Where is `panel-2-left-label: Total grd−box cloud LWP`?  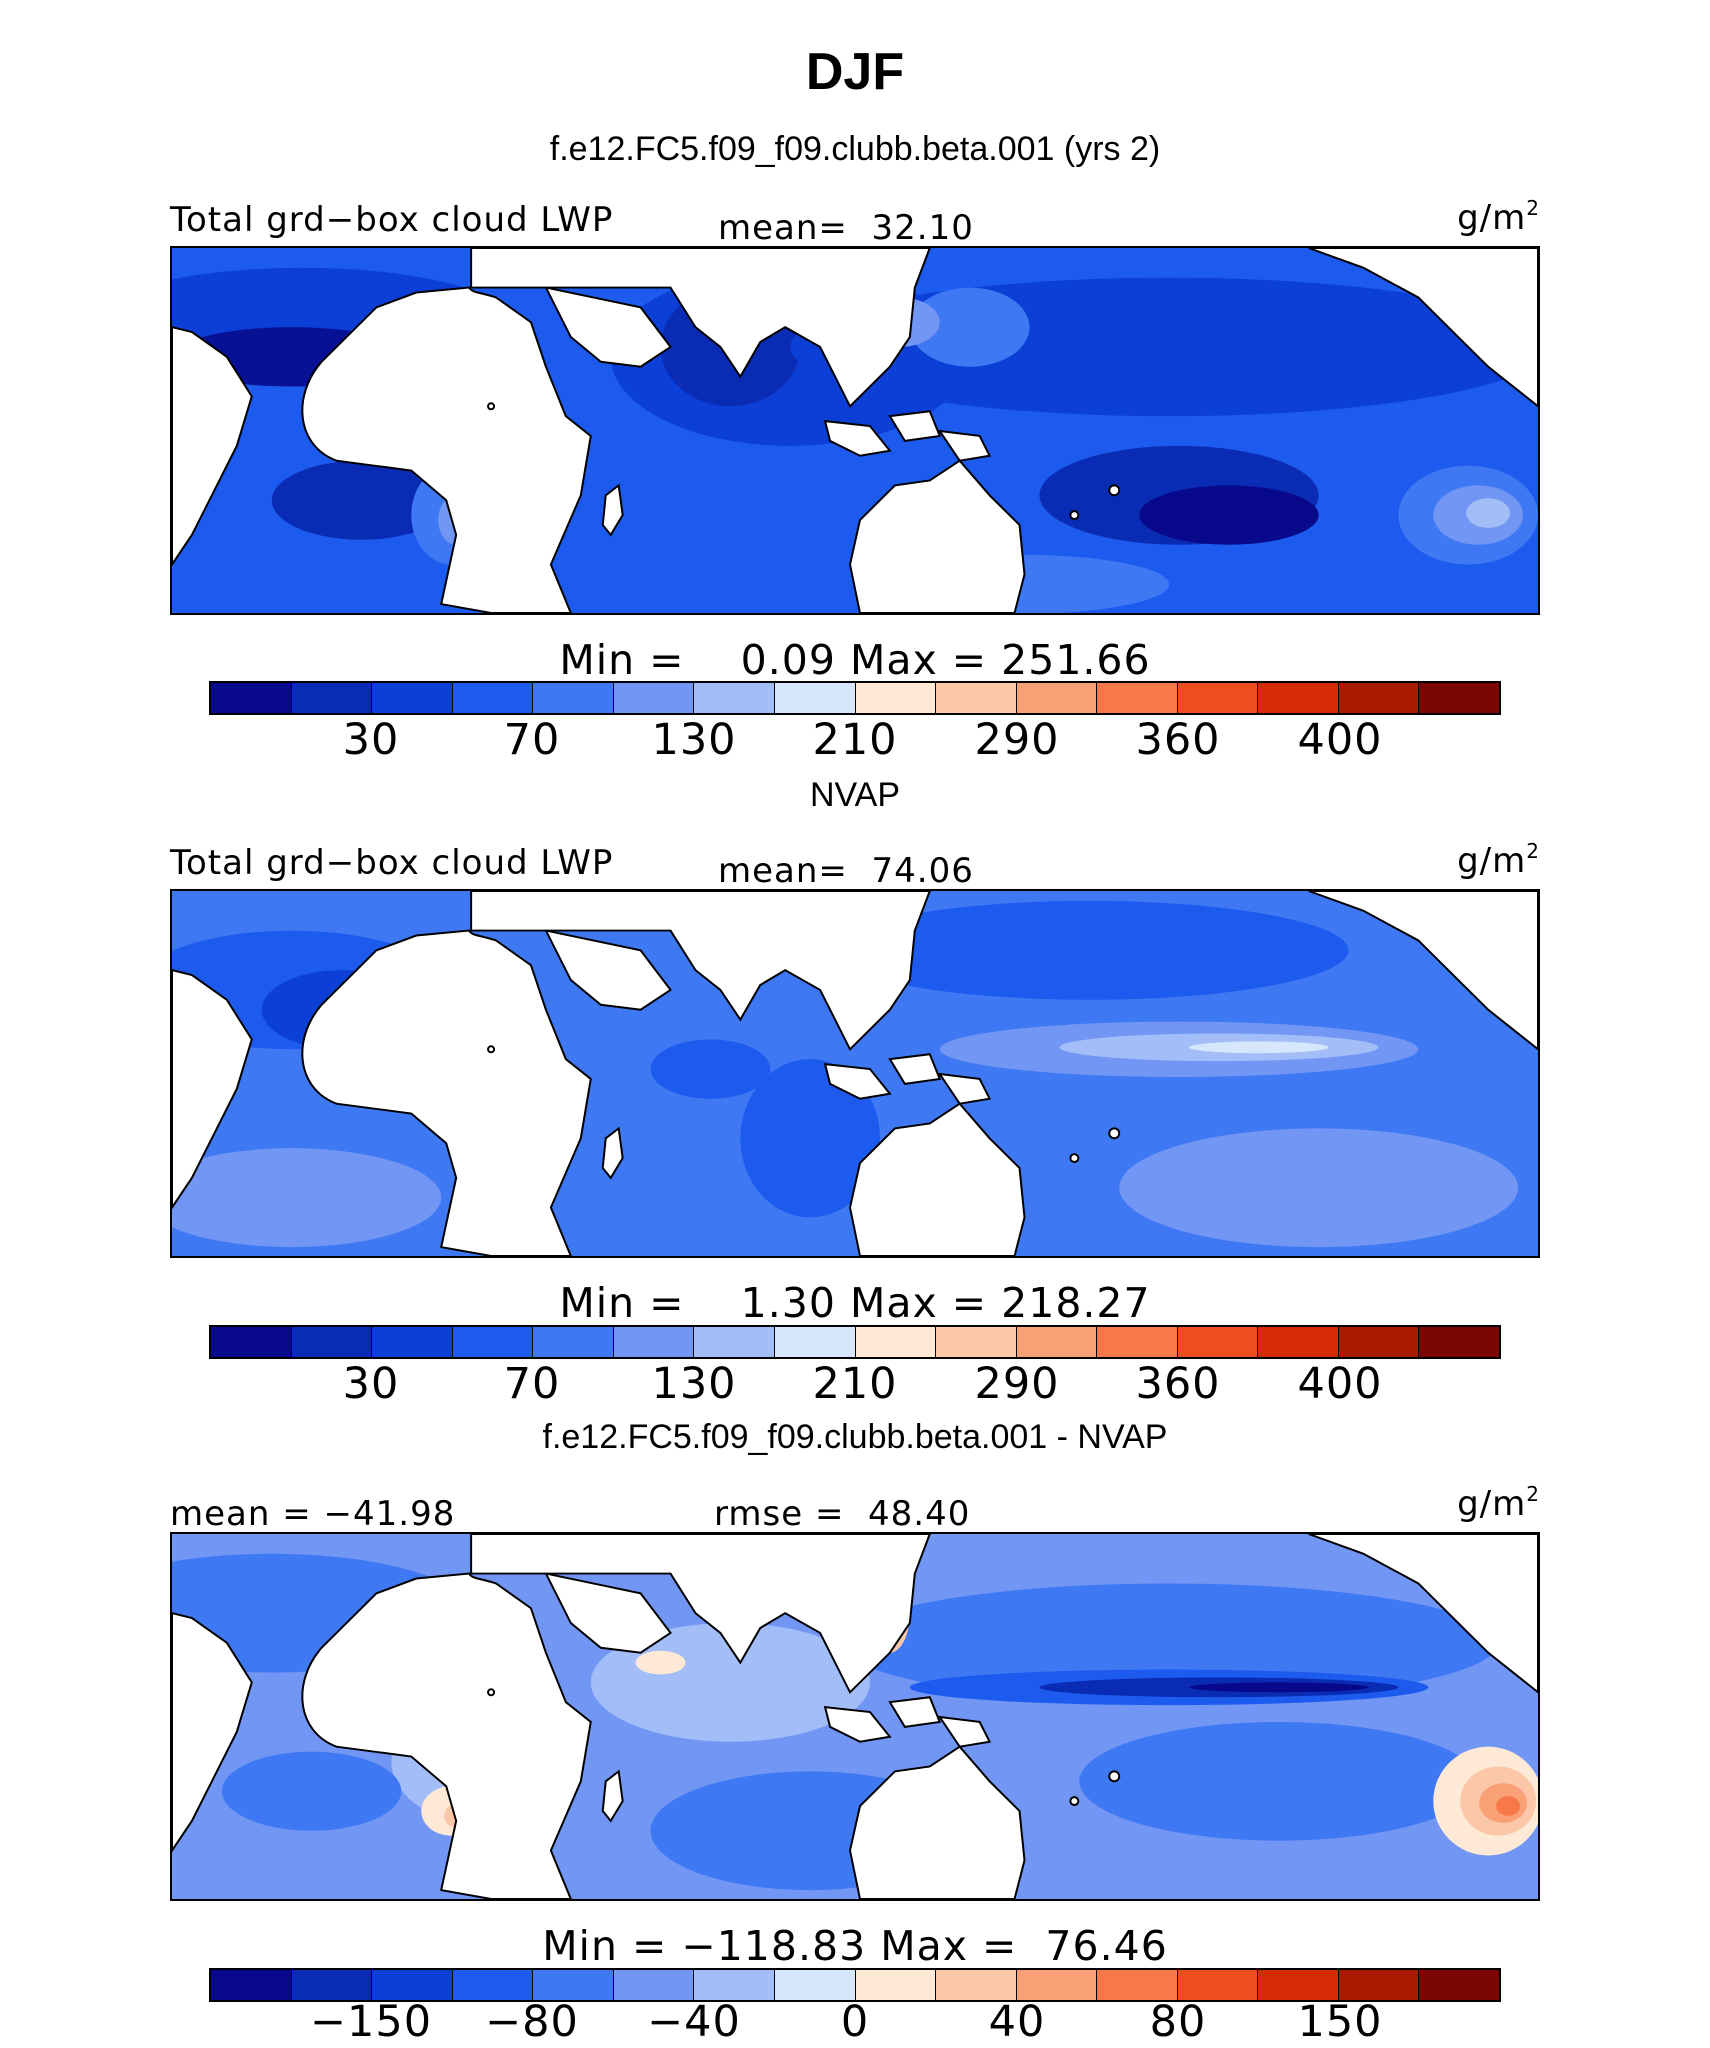 panel-2-left-label: Total grd−box cloud LWP is located at coordinates (392, 863).